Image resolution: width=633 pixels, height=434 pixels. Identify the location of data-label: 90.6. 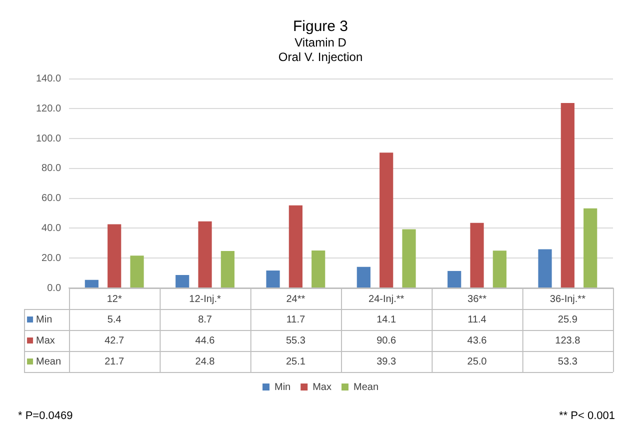
(386, 340).